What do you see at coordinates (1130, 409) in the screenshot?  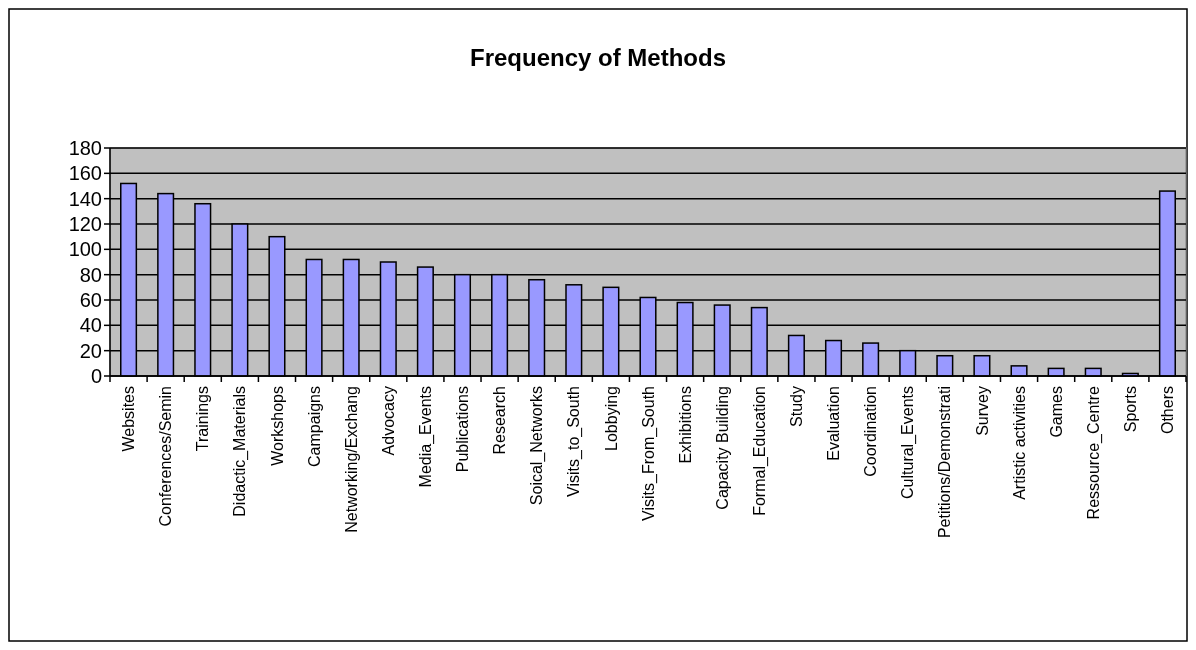 I see `x-tick-label: Sports` at bounding box center [1130, 409].